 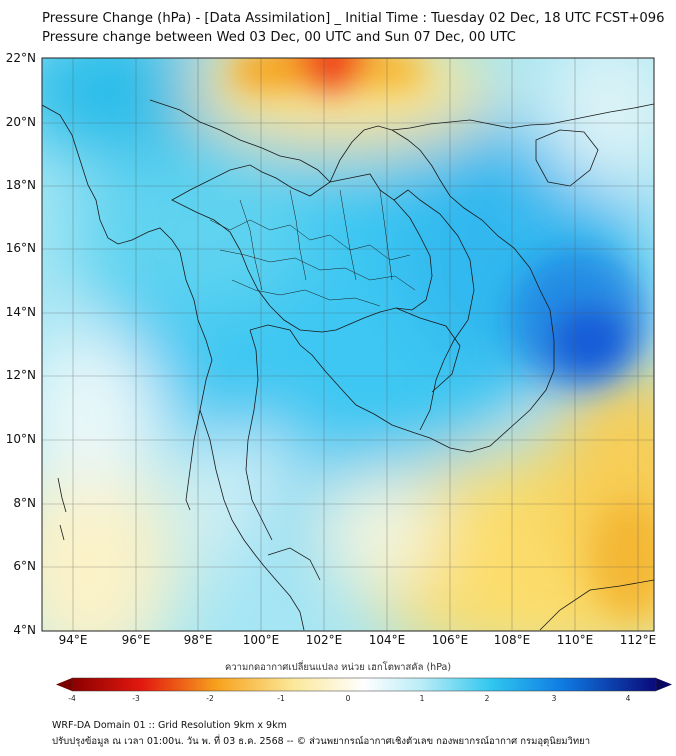 What do you see at coordinates (20, 185) in the screenshot?
I see `lat-label: 18°N` at bounding box center [20, 185].